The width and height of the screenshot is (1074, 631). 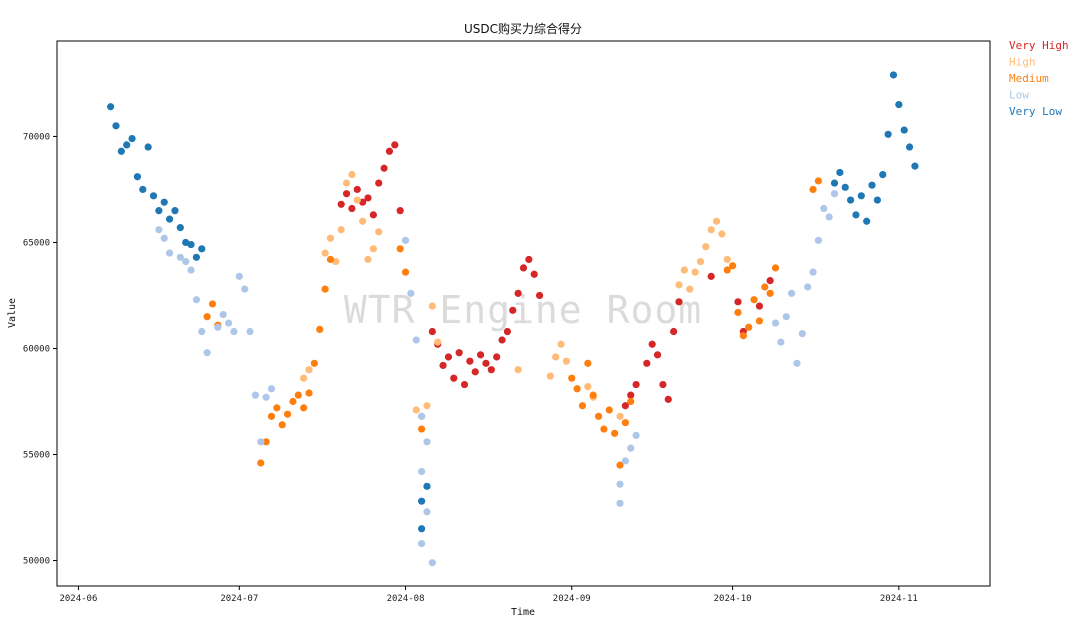 I want to click on x-tick-label: 2024-07, so click(x=239, y=599).